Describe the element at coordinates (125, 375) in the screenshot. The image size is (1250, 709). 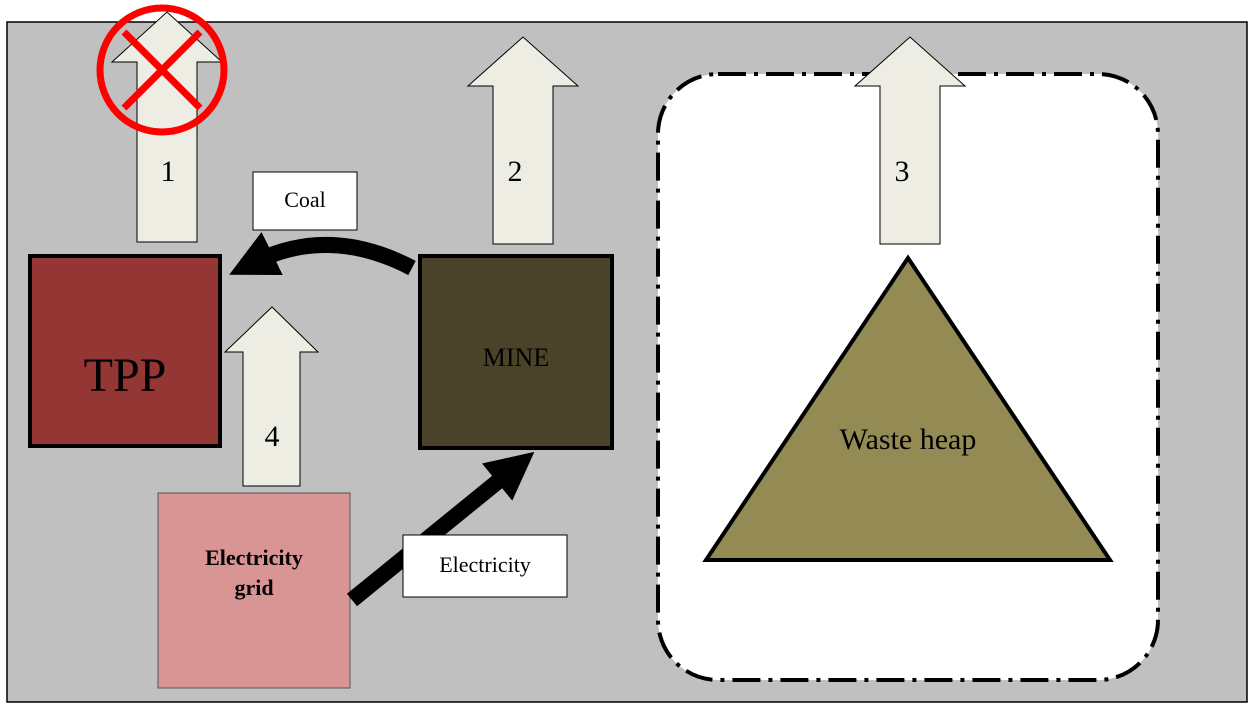
I see `node-label: TPP` at that location.